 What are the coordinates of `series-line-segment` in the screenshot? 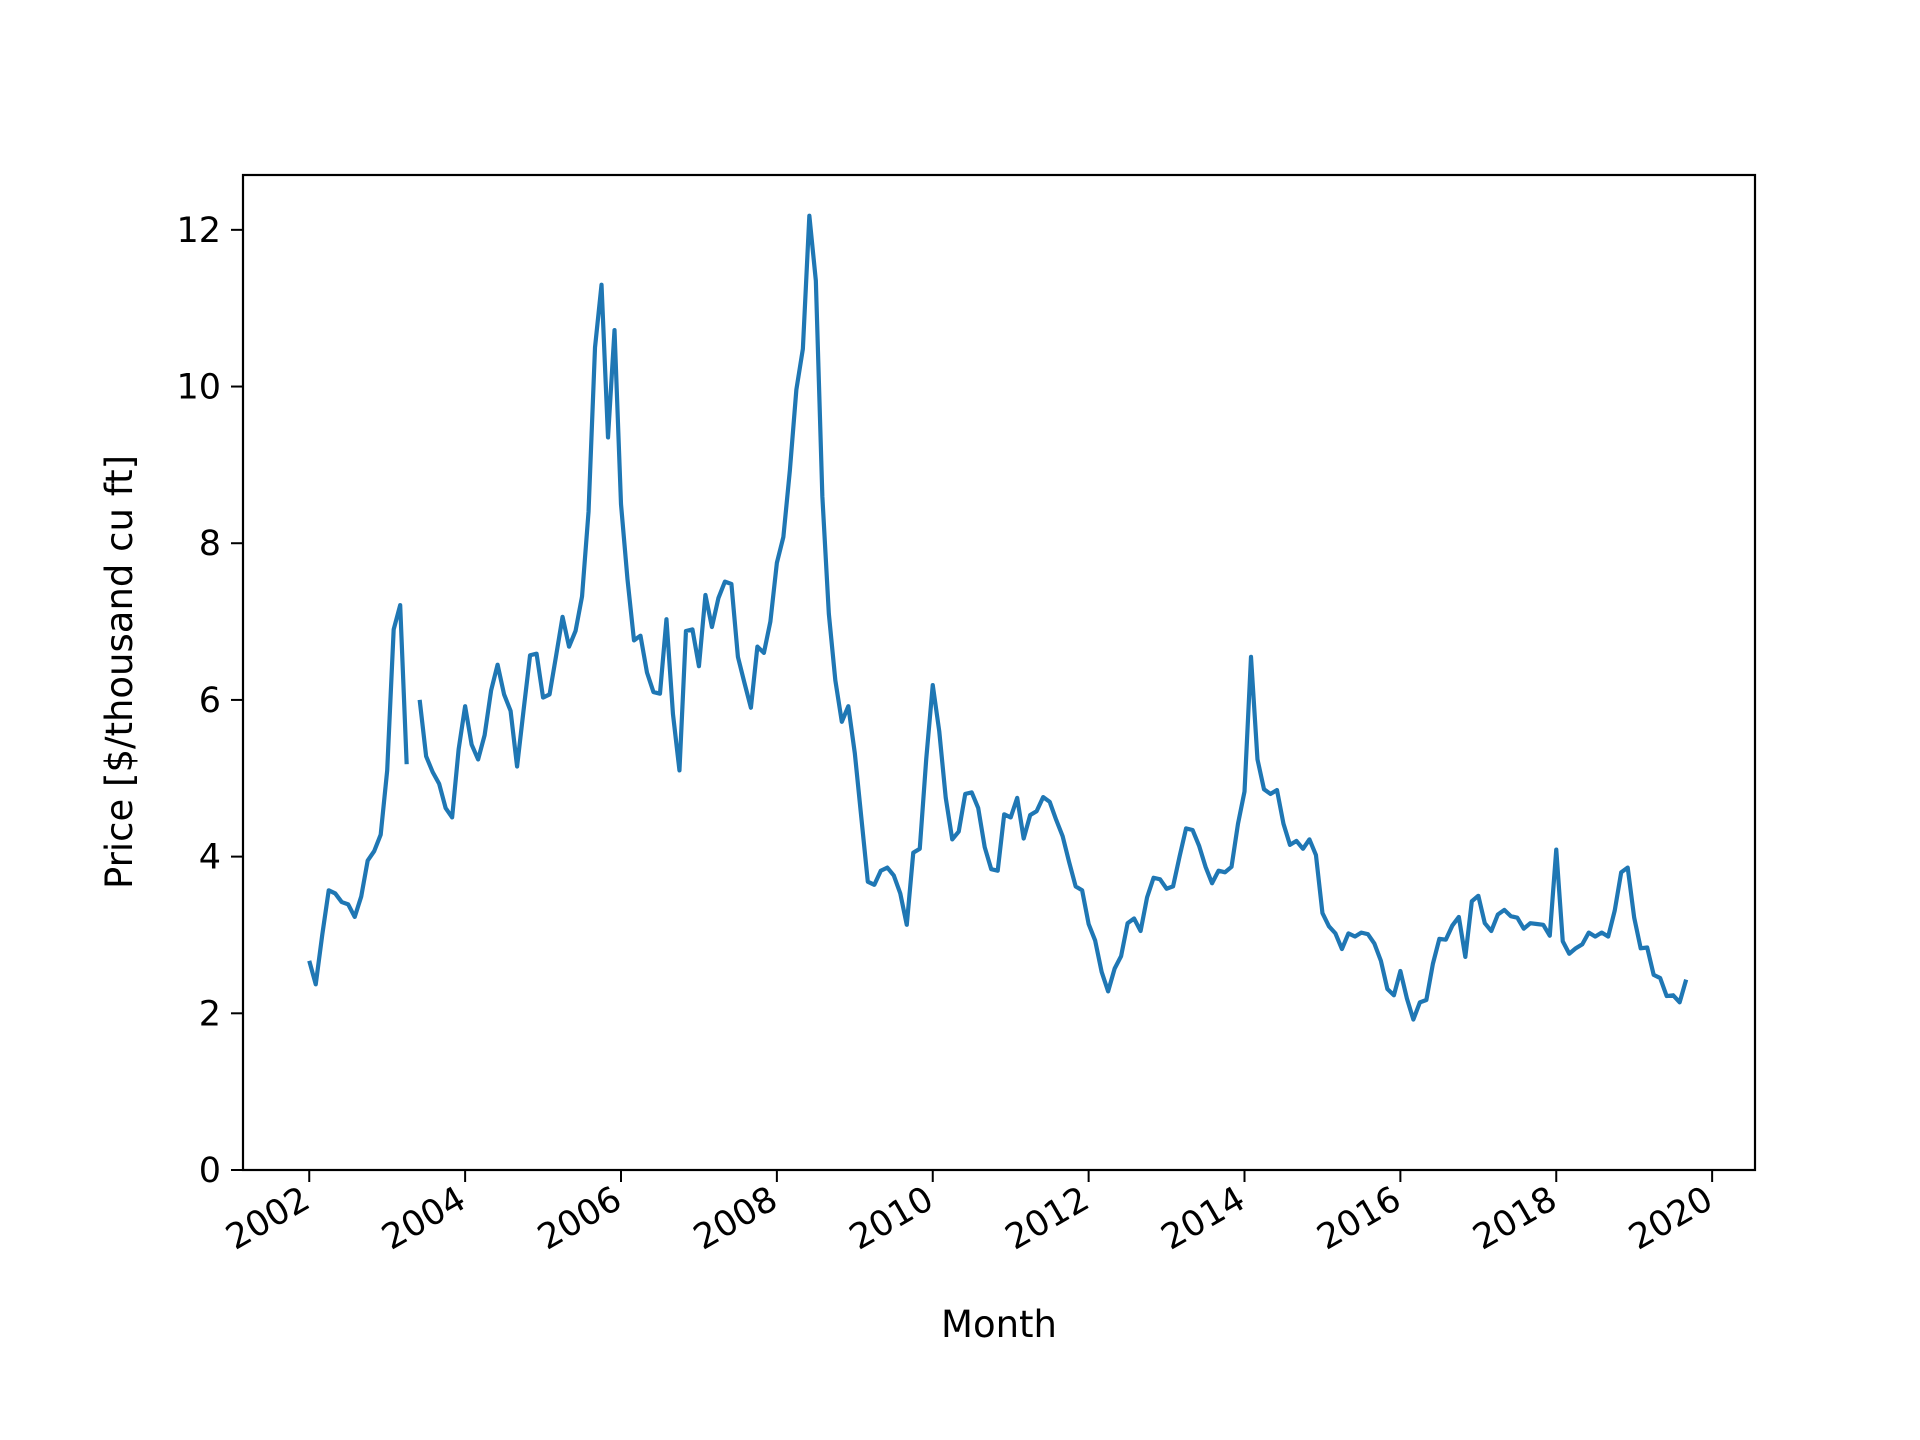 It's located at (358, 795).